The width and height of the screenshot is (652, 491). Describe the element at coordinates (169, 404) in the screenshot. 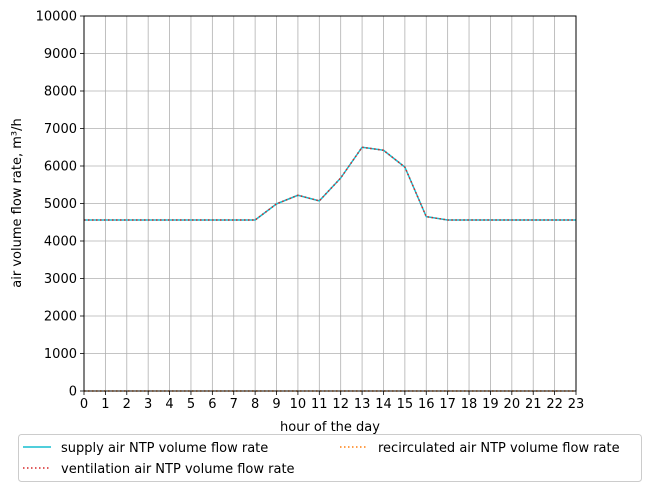

I see `x-tick-label: 4` at that location.